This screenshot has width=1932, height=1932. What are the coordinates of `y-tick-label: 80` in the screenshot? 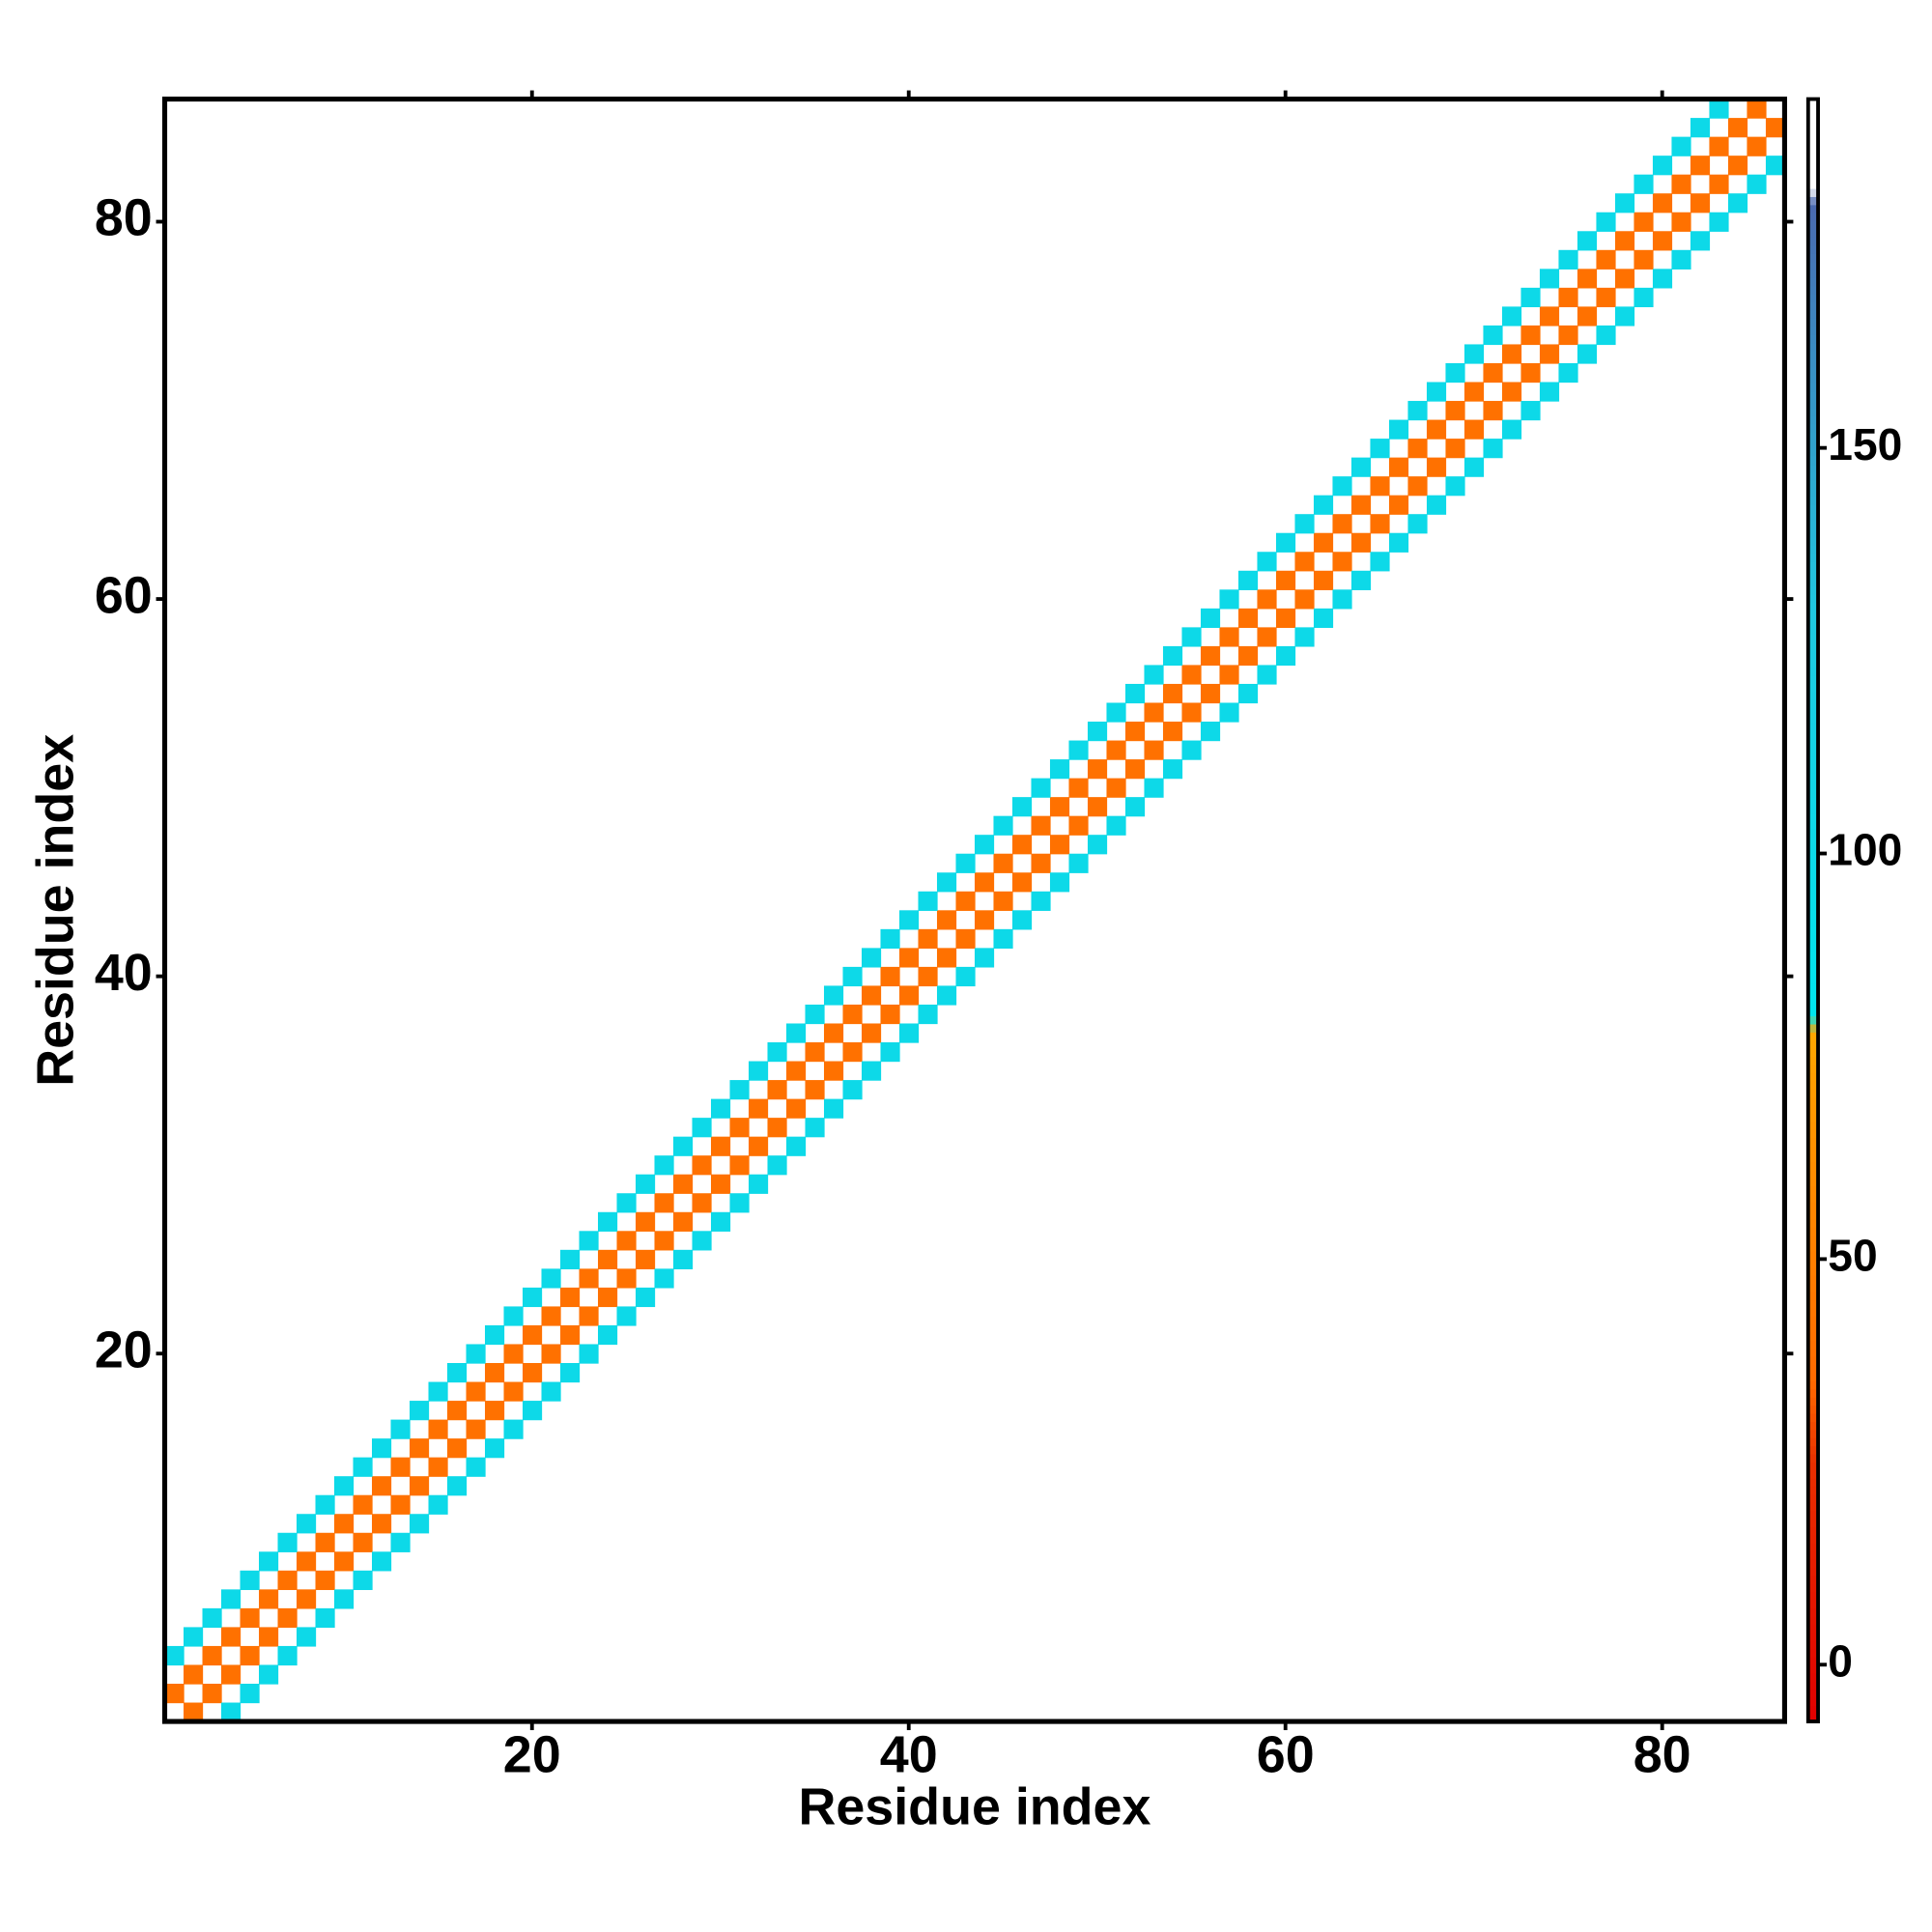 It's located at (124, 218).